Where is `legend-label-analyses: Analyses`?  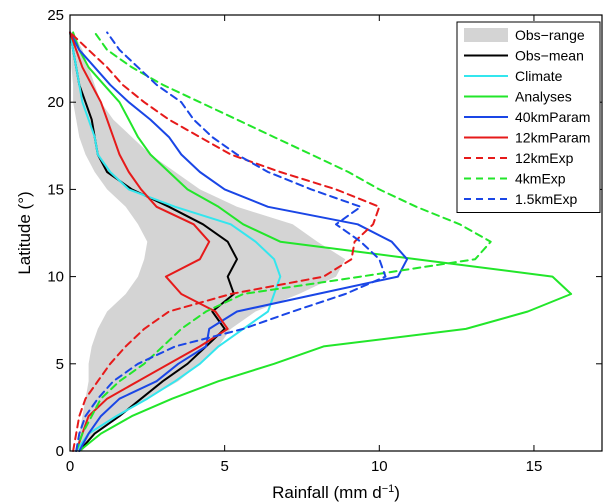 legend-label-analyses: Analyses is located at coordinates (543, 97).